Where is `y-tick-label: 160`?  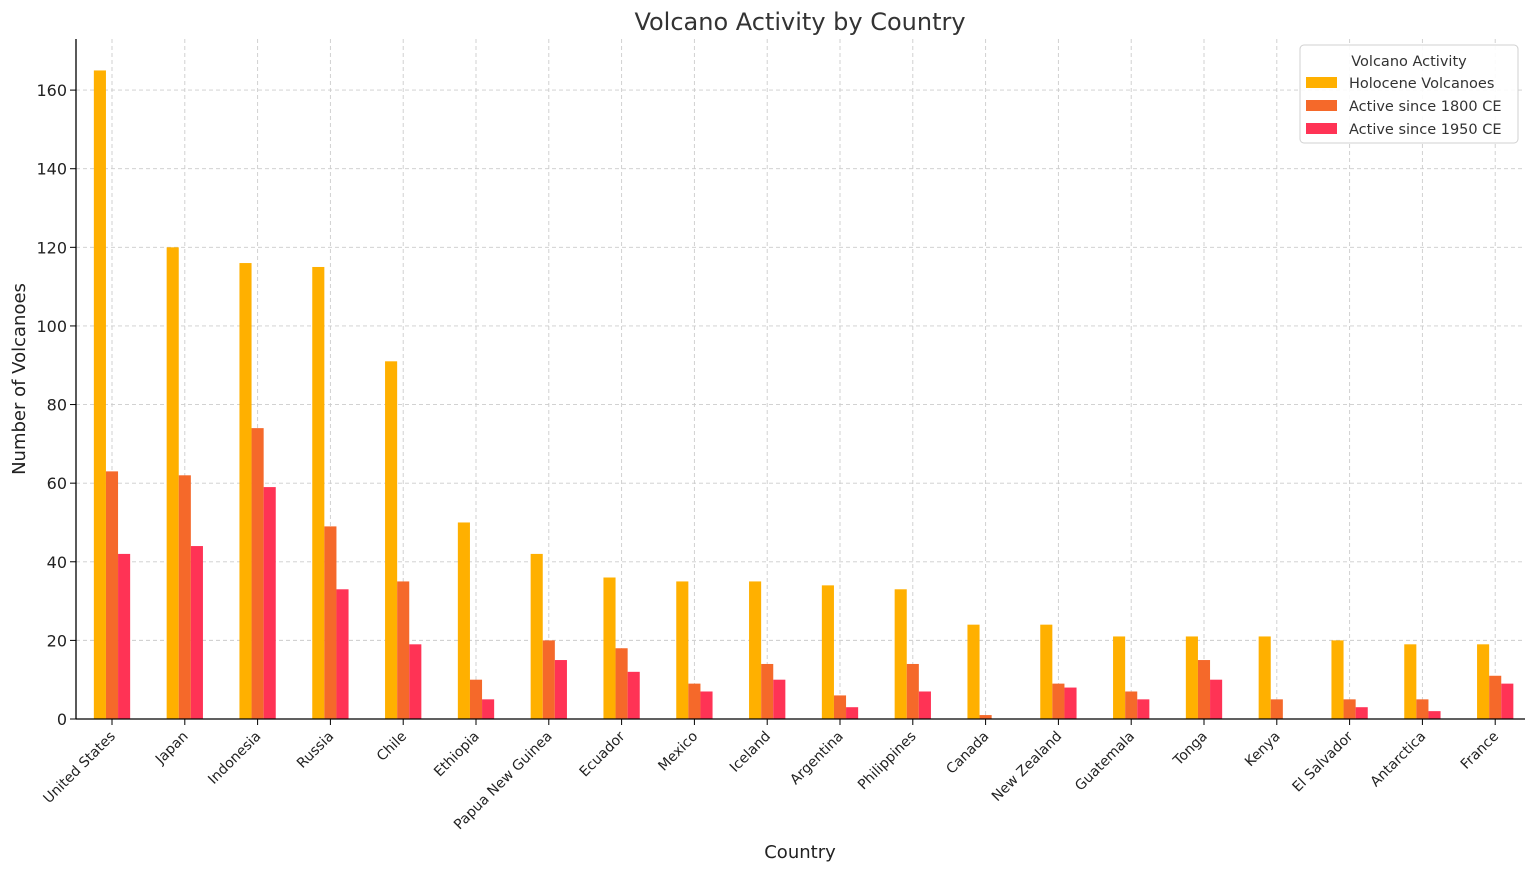 y-tick-label: 160 is located at coordinates (51, 90).